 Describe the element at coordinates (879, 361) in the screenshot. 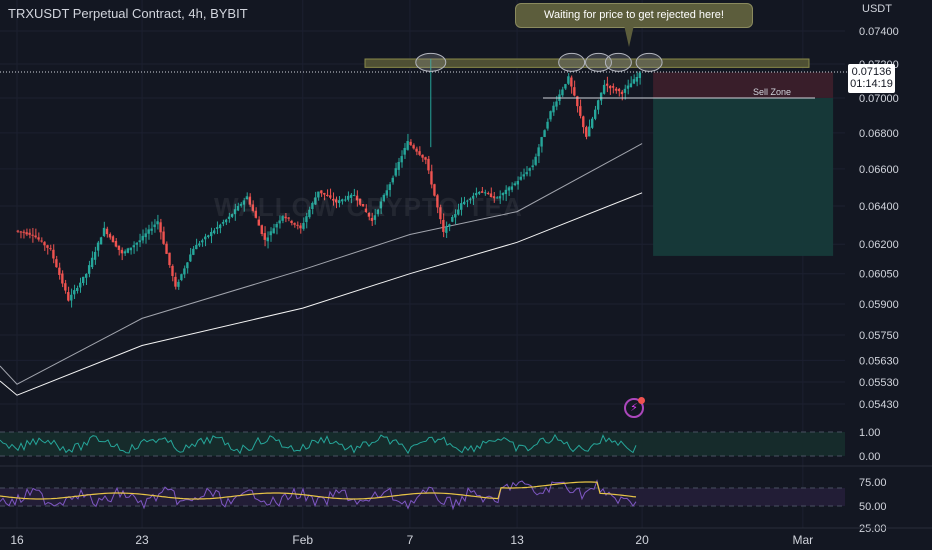

I see `y-tick-label: 0.05630` at that location.